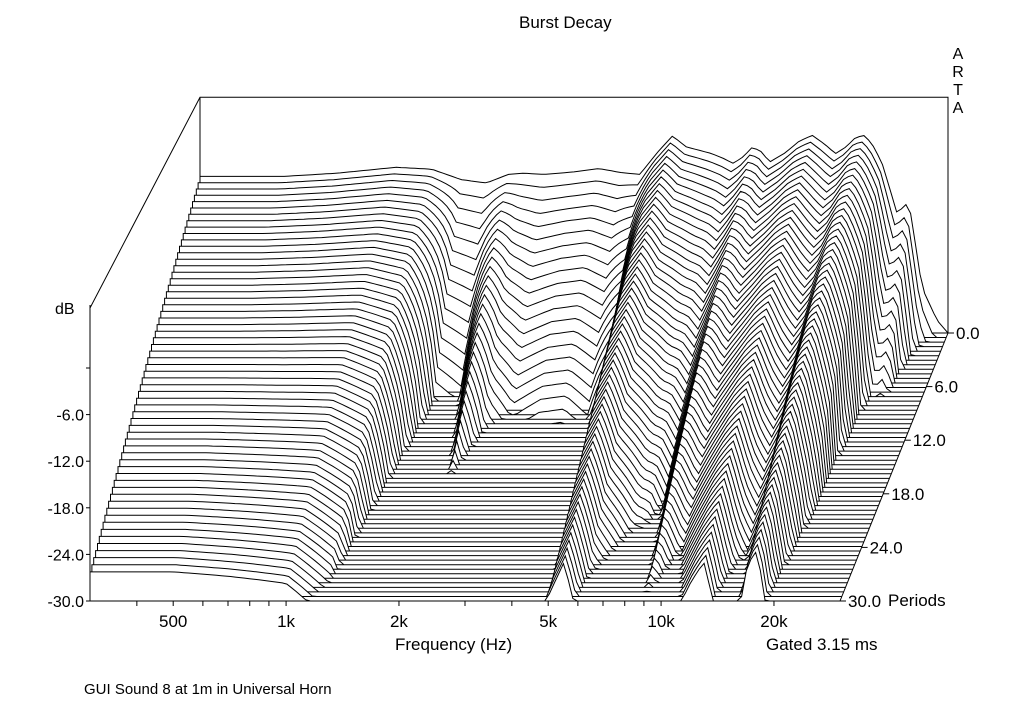  I want to click on y-axis-label: dB, so click(65, 309).